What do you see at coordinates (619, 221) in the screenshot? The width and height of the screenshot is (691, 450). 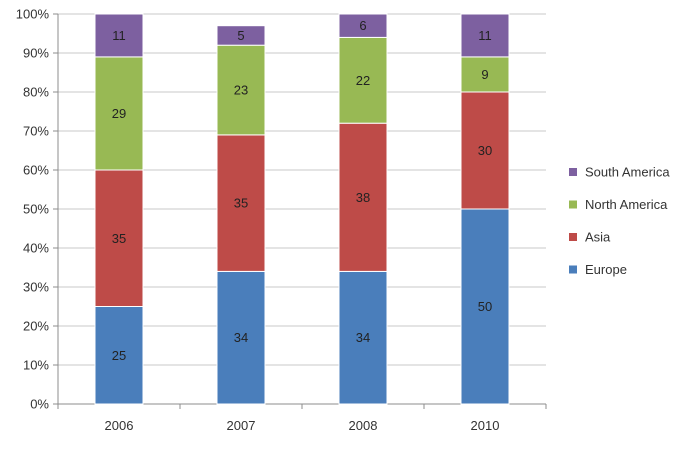 I see `legend: South America North America Asia Europe` at bounding box center [619, 221].